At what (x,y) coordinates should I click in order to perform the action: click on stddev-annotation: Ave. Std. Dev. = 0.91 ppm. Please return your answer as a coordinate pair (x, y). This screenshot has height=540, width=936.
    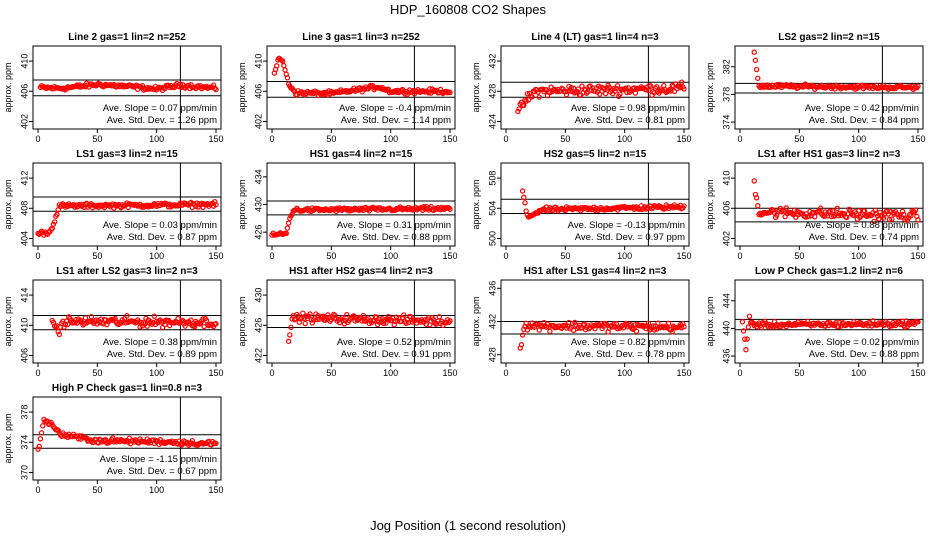
    Looking at the image, I should click on (396, 354).